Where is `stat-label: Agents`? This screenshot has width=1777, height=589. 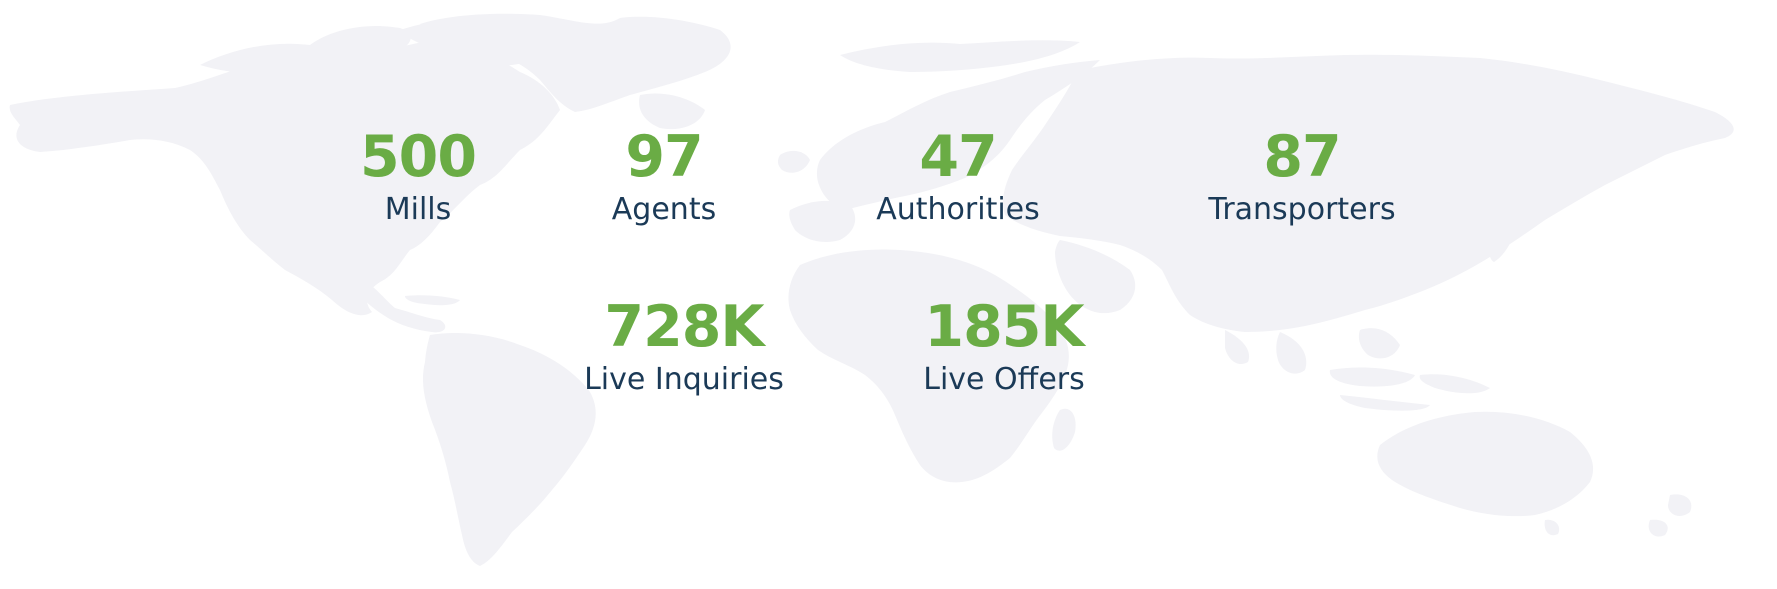
stat-label: Agents is located at coordinates (664, 209).